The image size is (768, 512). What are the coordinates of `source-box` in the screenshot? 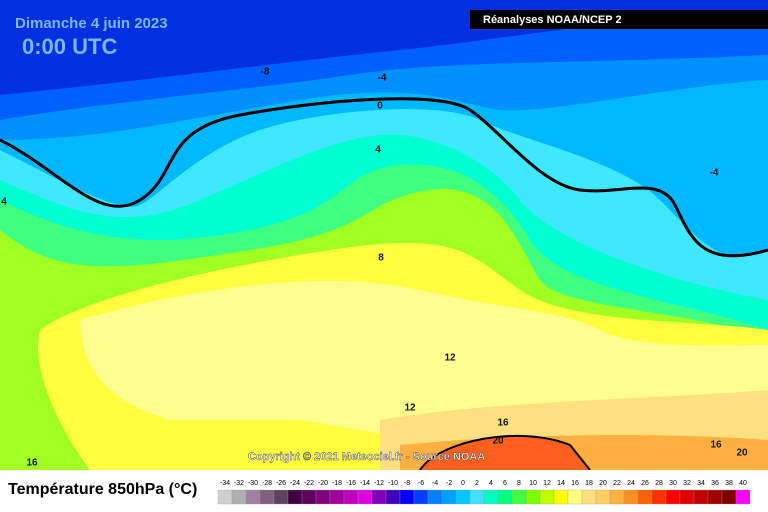 It's located at (619, 19).